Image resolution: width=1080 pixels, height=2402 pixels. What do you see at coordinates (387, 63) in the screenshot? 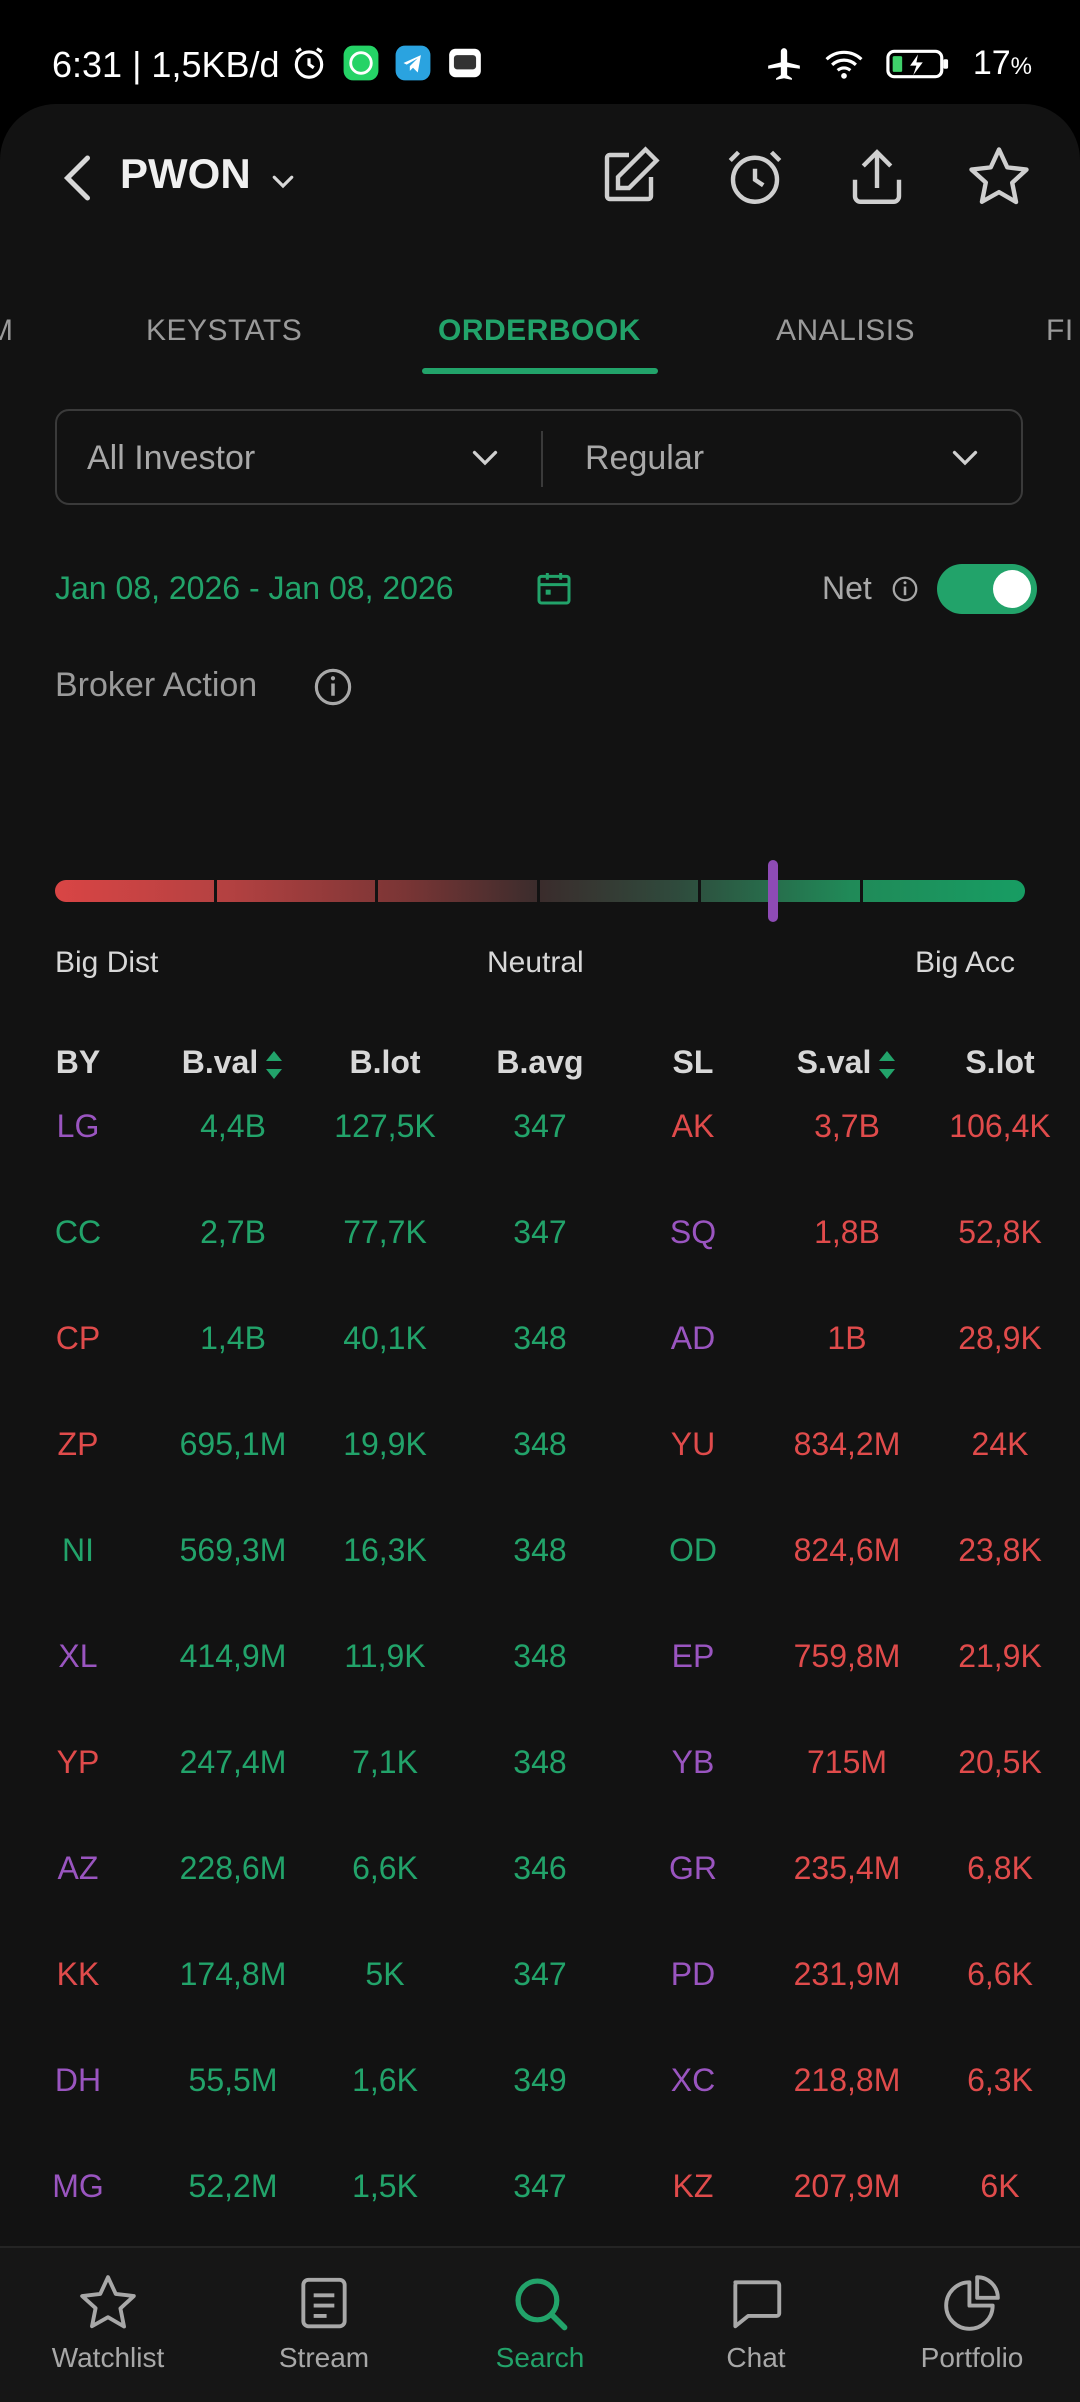
I see `notification-icons` at bounding box center [387, 63].